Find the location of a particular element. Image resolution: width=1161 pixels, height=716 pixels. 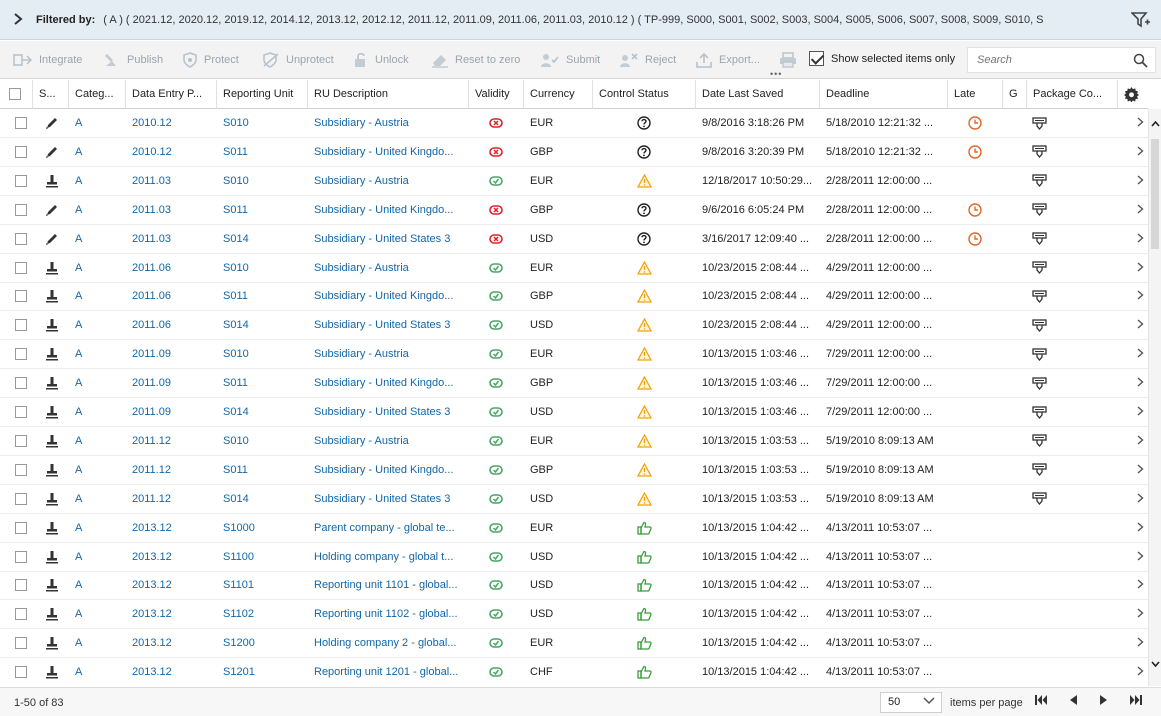

reporting-unit-link: S1000 is located at coordinates (239, 527).